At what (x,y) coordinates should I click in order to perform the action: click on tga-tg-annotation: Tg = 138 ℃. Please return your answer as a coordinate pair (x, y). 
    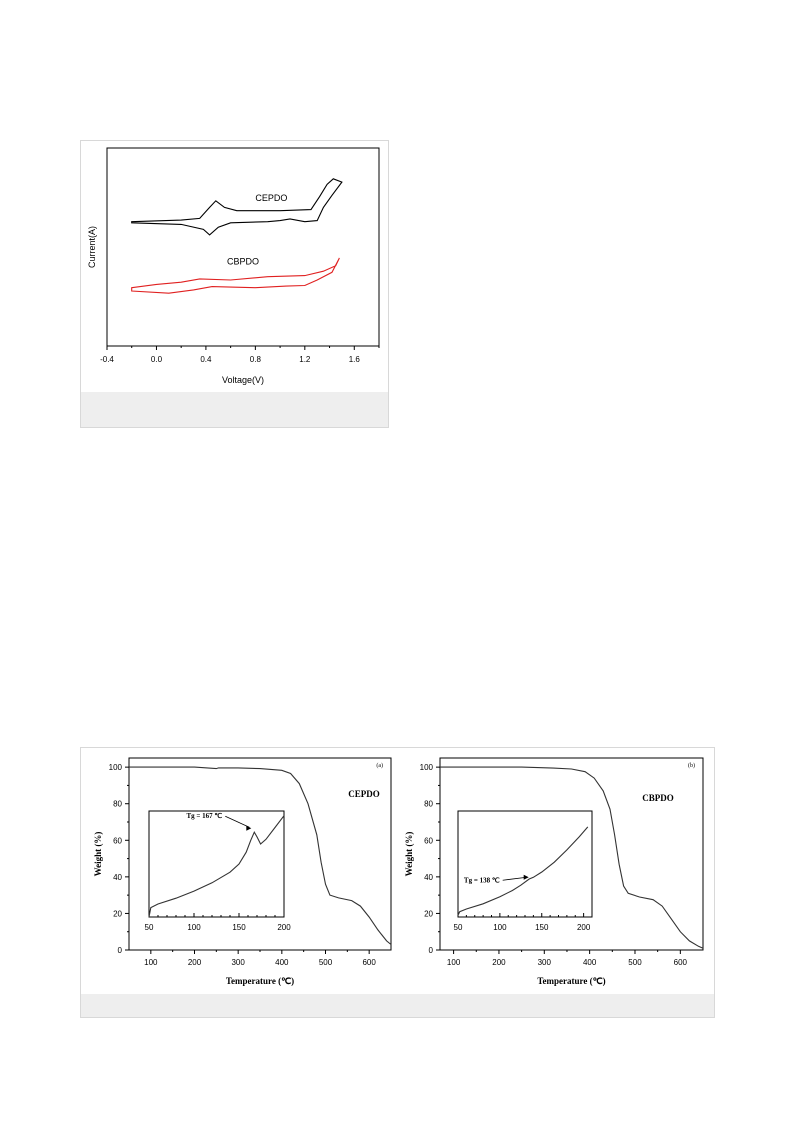
    Looking at the image, I should click on (482, 880).